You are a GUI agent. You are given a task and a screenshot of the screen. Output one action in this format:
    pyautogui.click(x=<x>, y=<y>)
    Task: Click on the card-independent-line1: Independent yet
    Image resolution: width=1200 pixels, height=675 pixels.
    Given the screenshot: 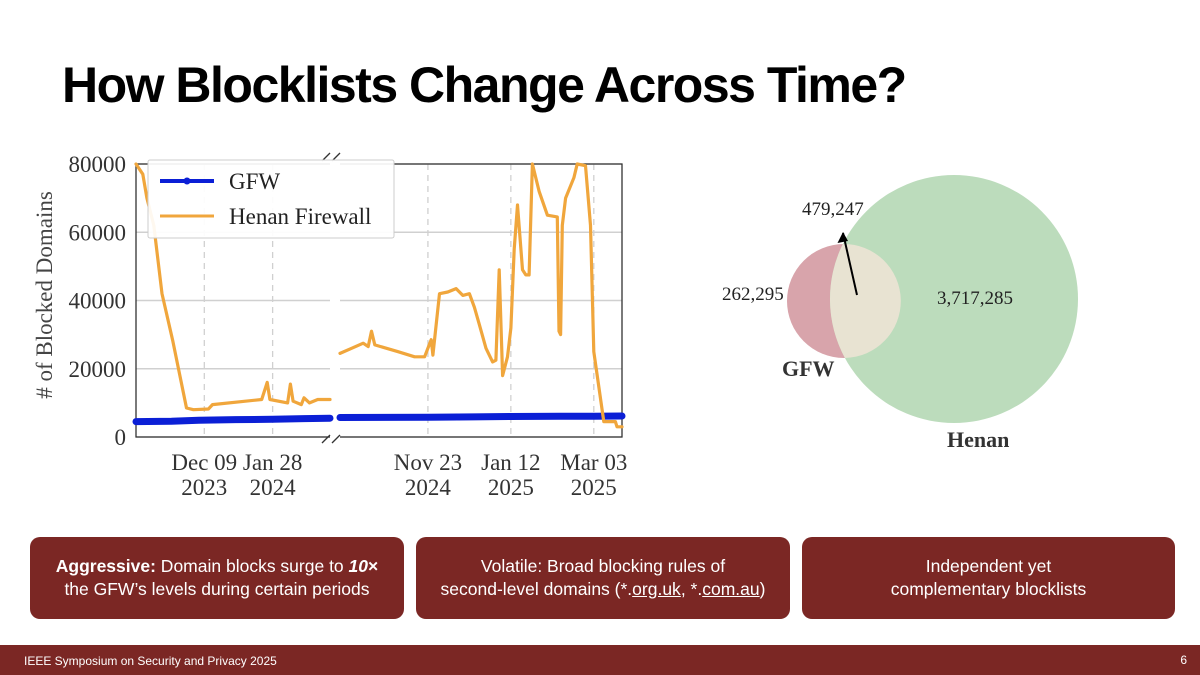 What is the action you would take?
    pyautogui.click(x=988, y=566)
    